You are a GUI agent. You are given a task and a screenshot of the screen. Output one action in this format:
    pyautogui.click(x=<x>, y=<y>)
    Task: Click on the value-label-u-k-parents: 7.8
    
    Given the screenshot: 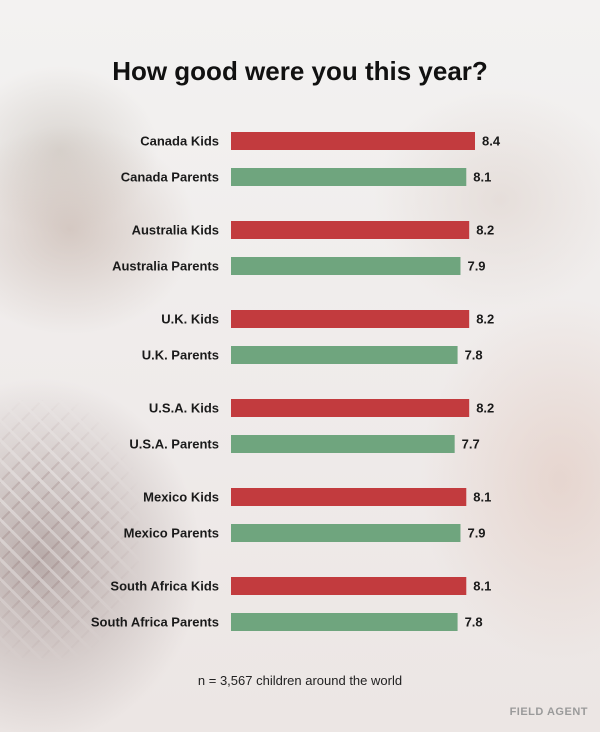 What is the action you would take?
    pyautogui.click(x=474, y=355)
    